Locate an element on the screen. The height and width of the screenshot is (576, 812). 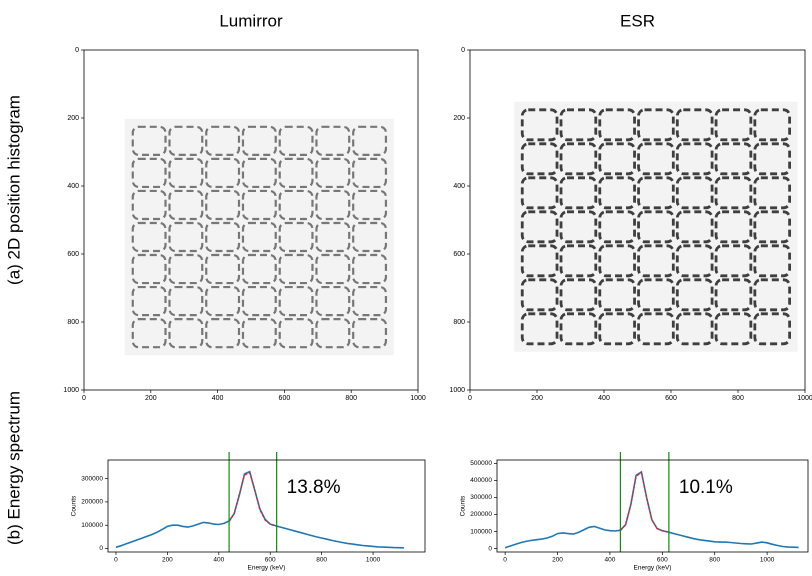
resolution-annotation: 10.1% is located at coordinates (706, 487).